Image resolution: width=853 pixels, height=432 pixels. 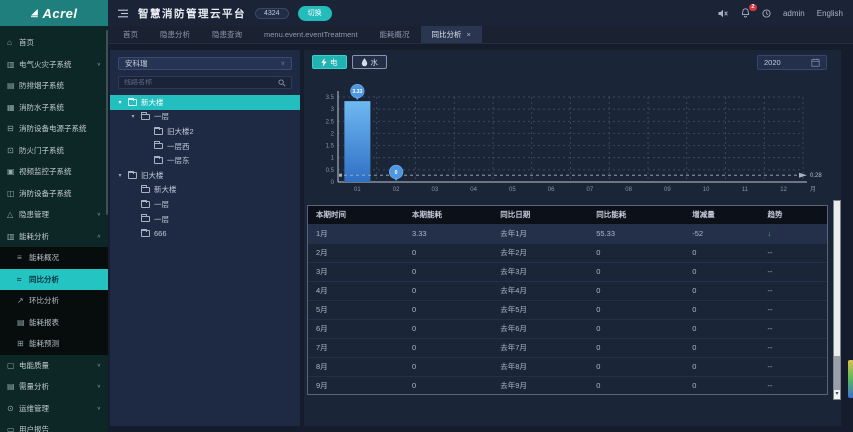 What do you see at coordinates (175, 34) in the screenshot?
I see `tab: 隐患分析` at bounding box center [175, 34].